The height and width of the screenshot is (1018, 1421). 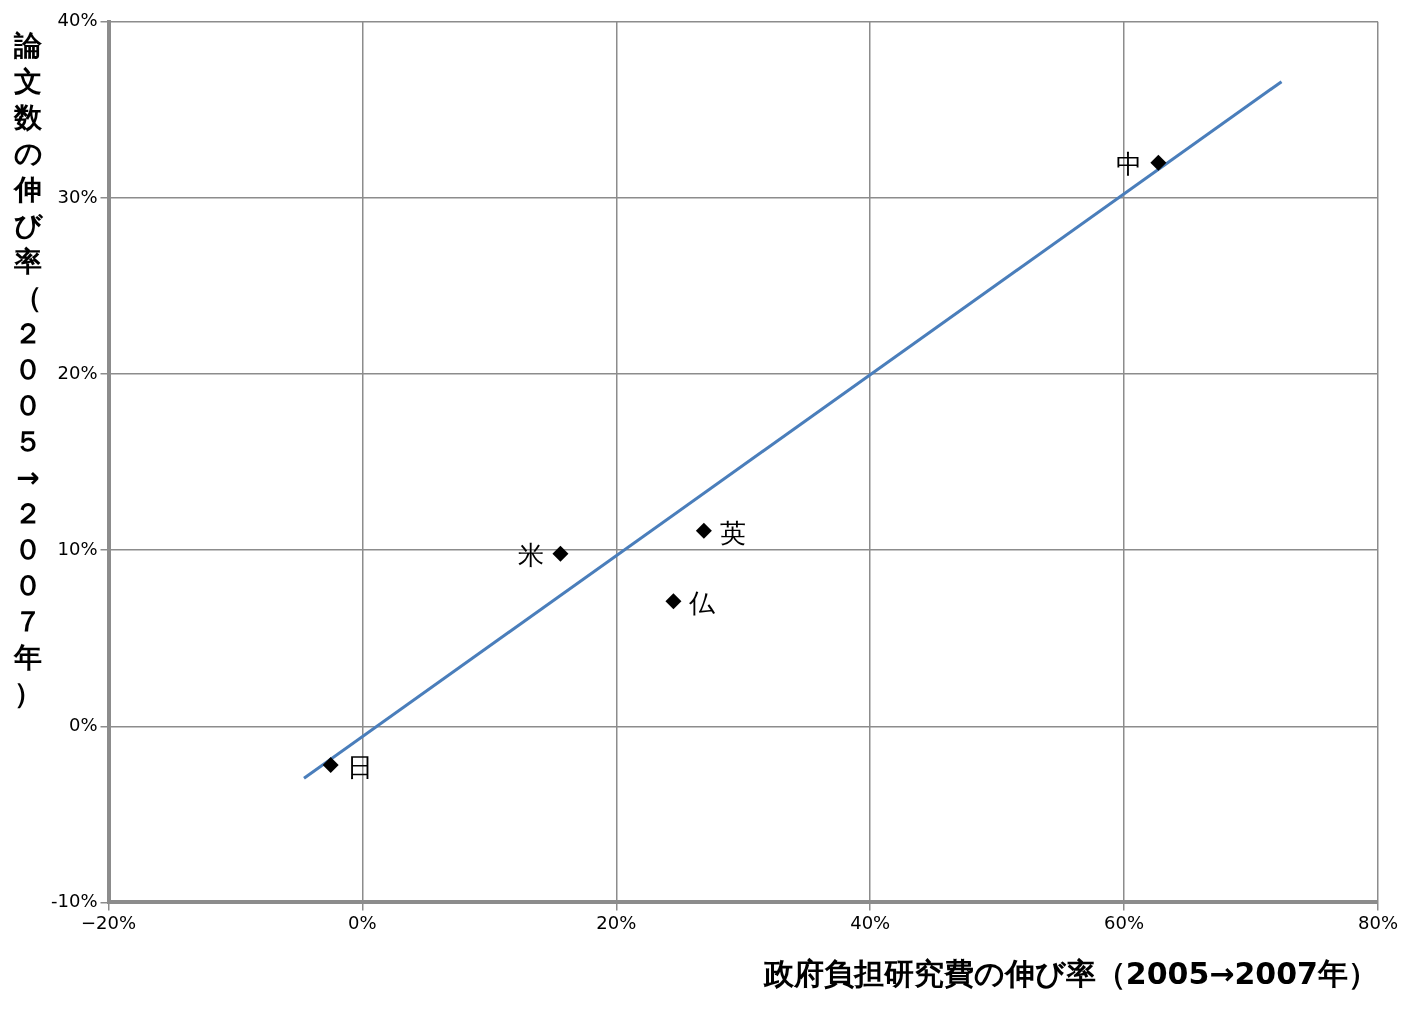 What do you see at coordinates (702, 602) in the screenshot?
I see `annotation: 仏` at bounding box center [702, 602].